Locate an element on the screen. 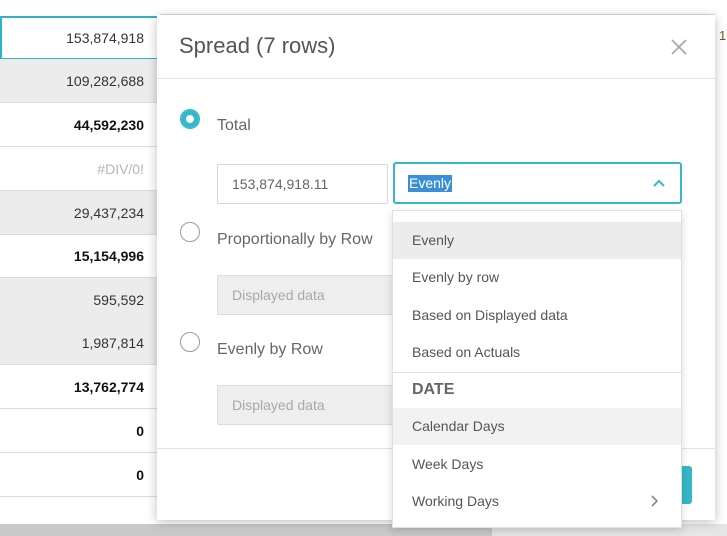  spread-method-select: Evenly is located at coordinates (537, 183).